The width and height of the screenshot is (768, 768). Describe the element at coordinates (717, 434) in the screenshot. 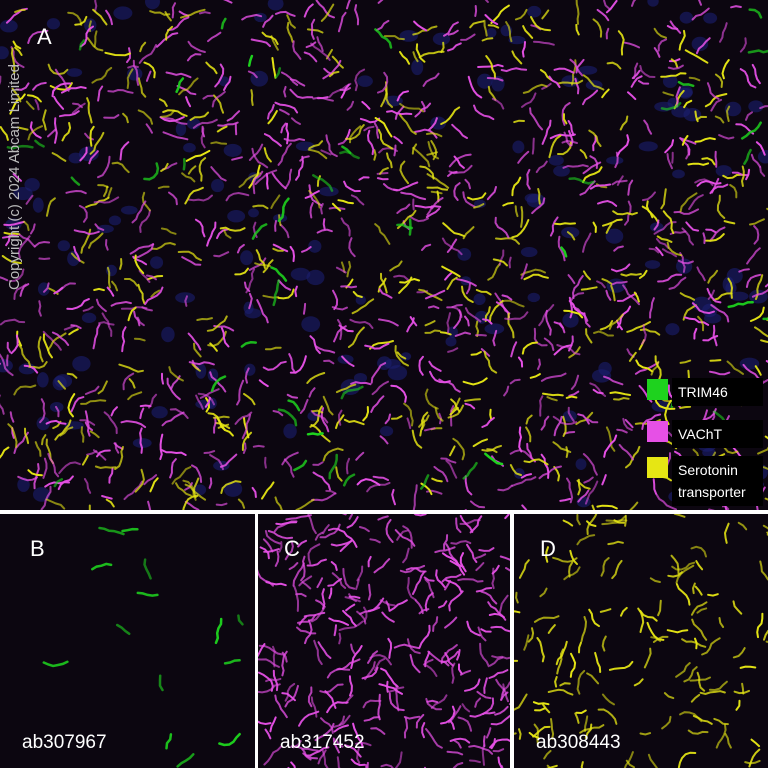

I see `legend-label: VAChT` at that location.